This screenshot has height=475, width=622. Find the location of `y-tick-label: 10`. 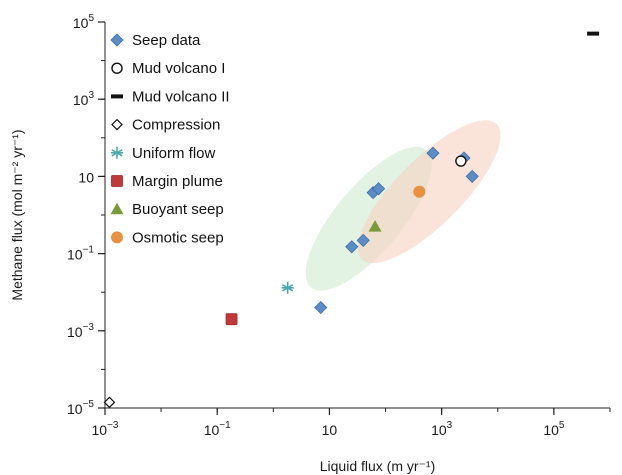

y-tick-label: 10 is located at coordinates (86, 177).